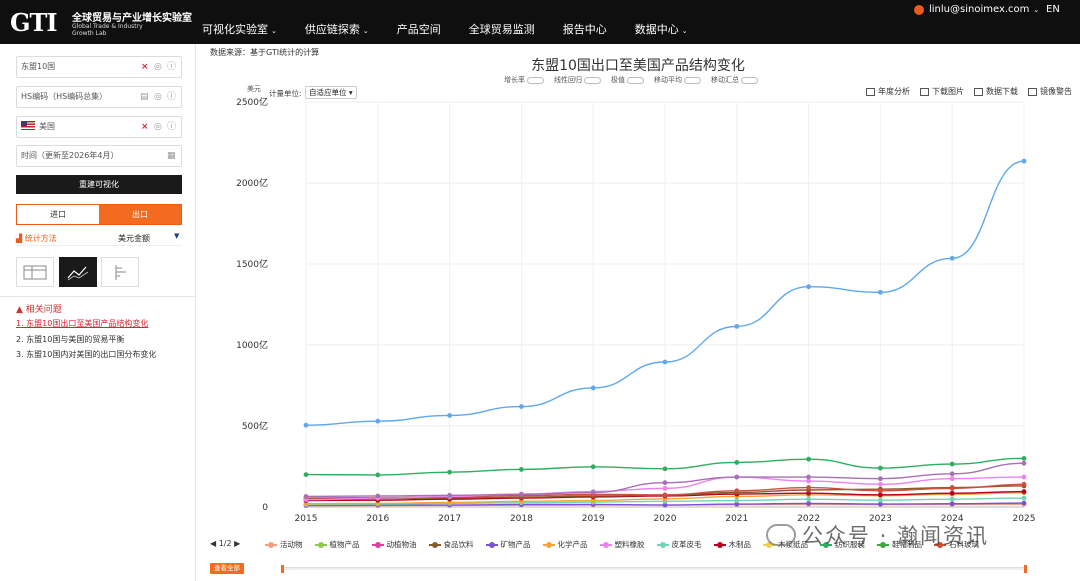 The height and width of the screenshot is (581, 1080). What do you see at coordinates (99, 127) in the screenshot?
I see `importer-field: 美国 × ◎ ⓘ` at bounding box center [99, 127].